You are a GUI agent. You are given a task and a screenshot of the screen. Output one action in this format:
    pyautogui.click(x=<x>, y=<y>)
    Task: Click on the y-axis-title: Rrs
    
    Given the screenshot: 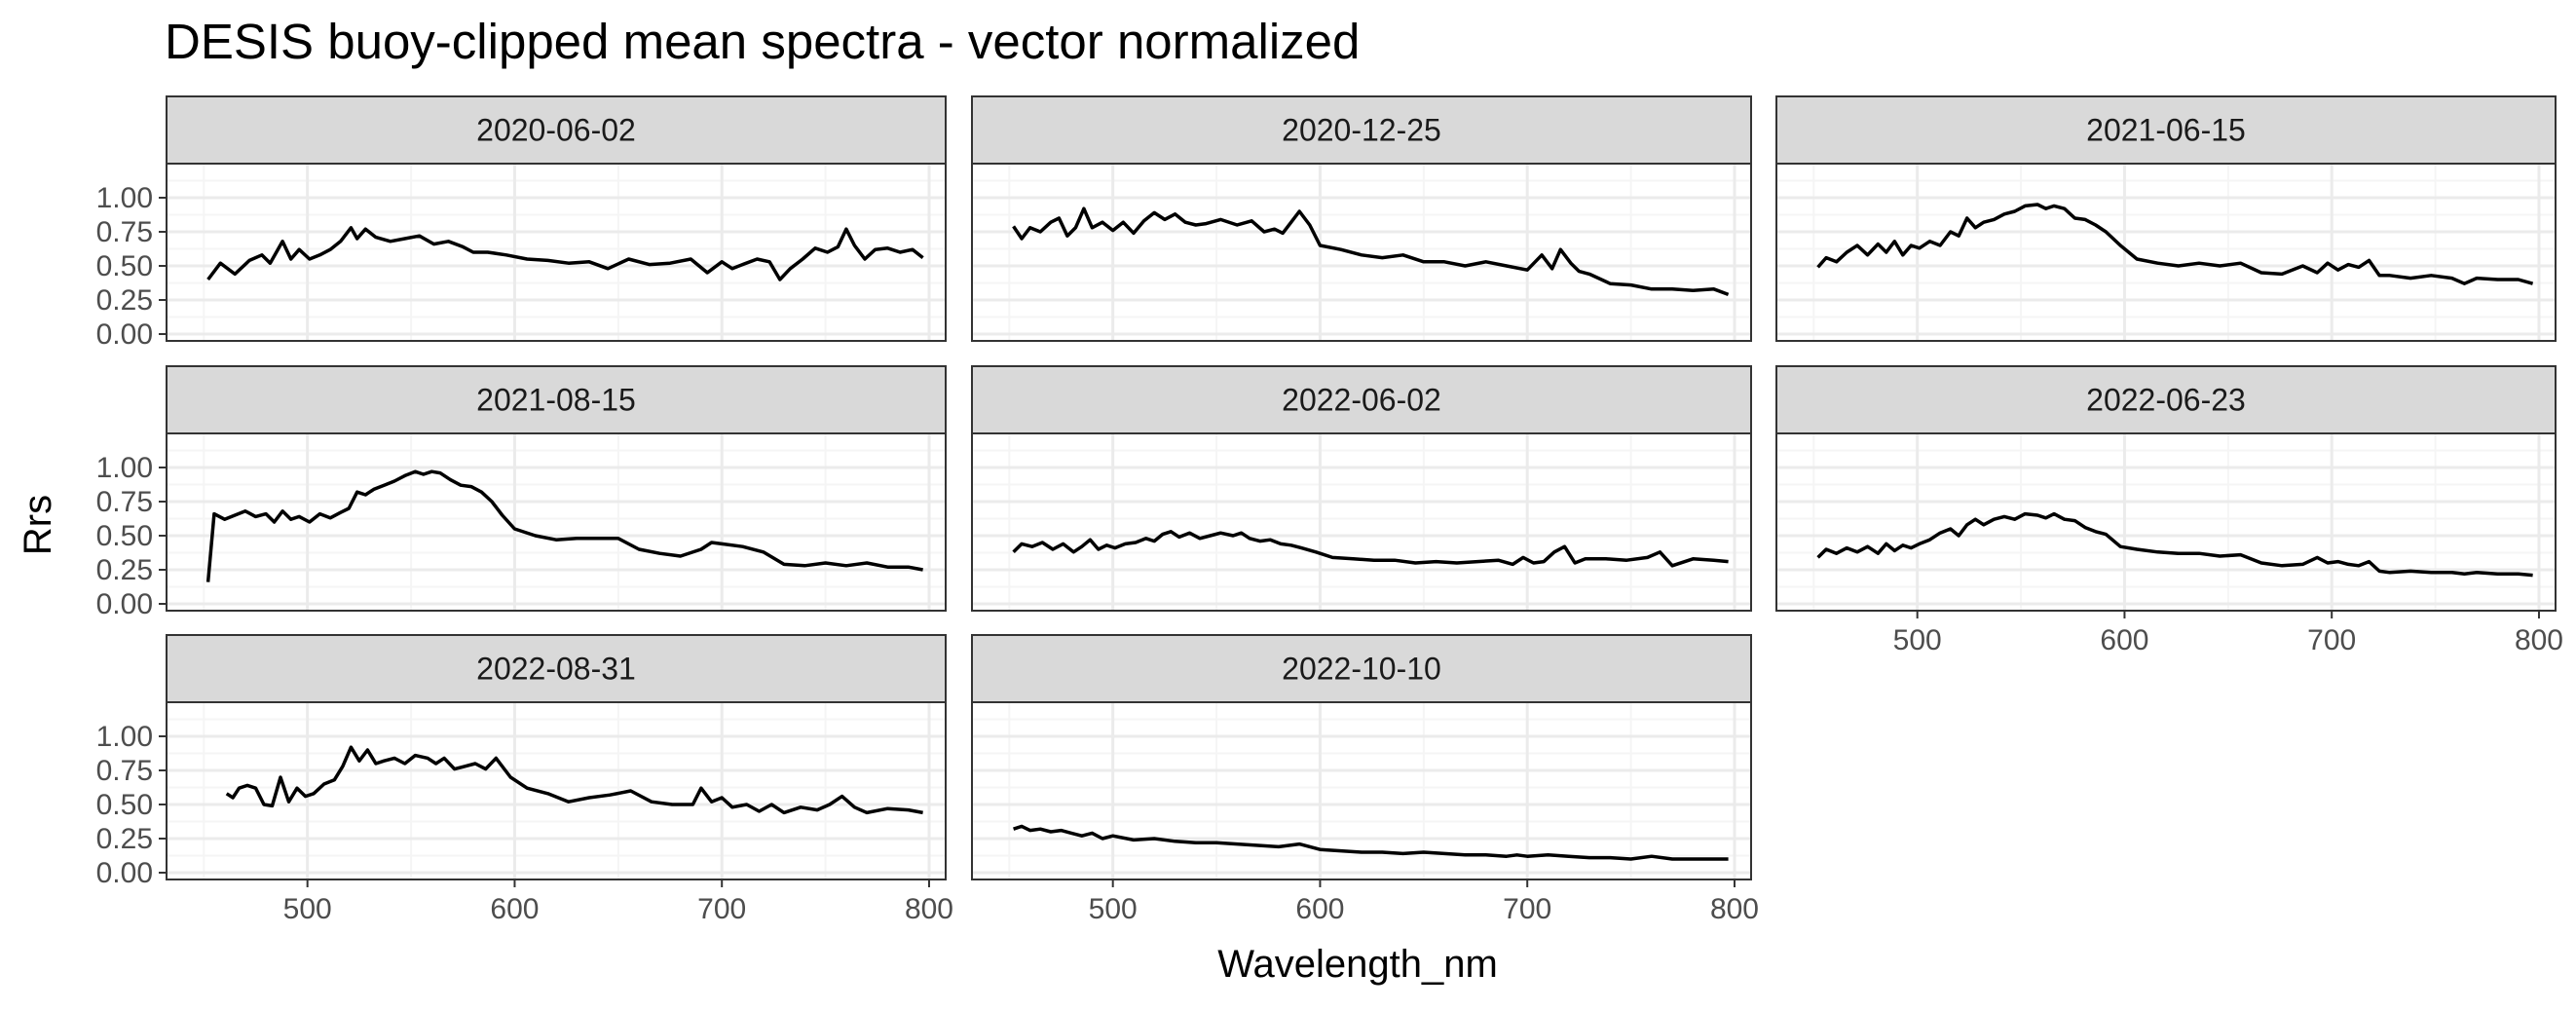 What is the action you would take?
    pyautogui.click(x=38, y=525)
    